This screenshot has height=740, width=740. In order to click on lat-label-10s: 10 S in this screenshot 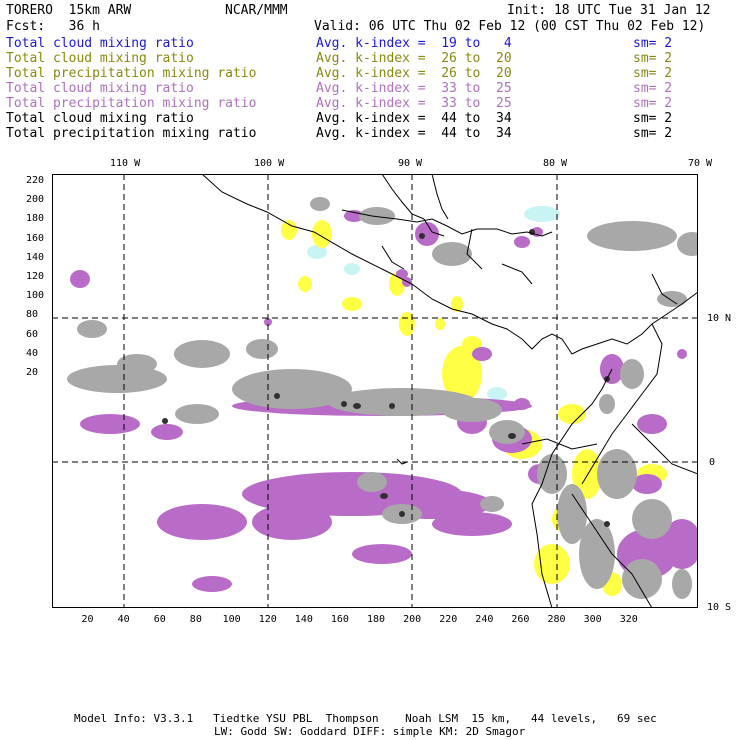, I will do `click(719, 607)`.